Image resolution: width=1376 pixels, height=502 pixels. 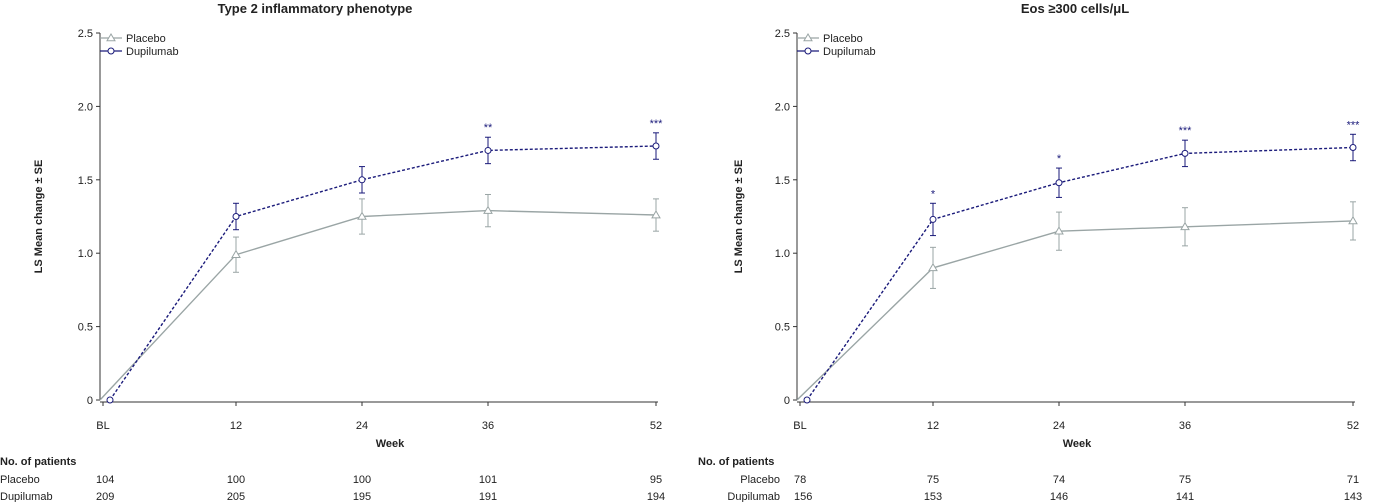 I want to click on patients-count: 194, so click(x=656, y=496).